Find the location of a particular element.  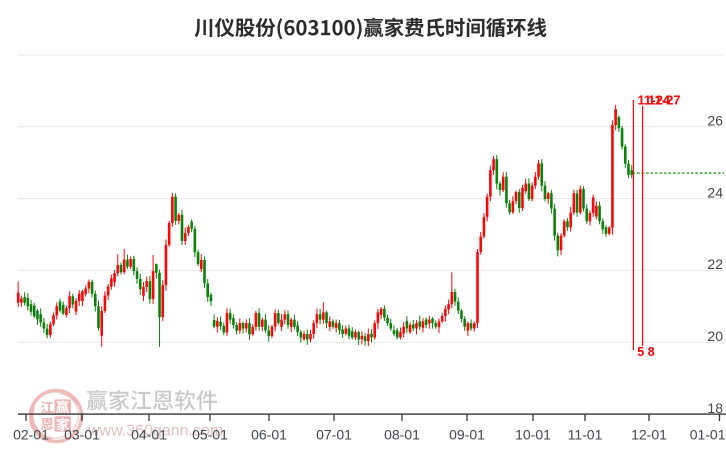

svg-text: 24 is located at coordinates (715, 192).